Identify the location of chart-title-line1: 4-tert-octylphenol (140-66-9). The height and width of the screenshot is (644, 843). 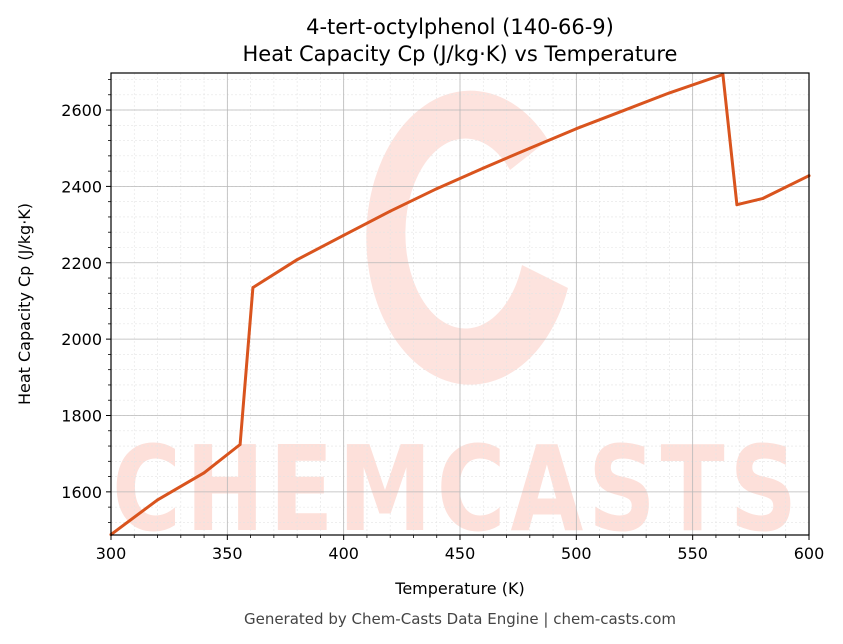
(460, 27).